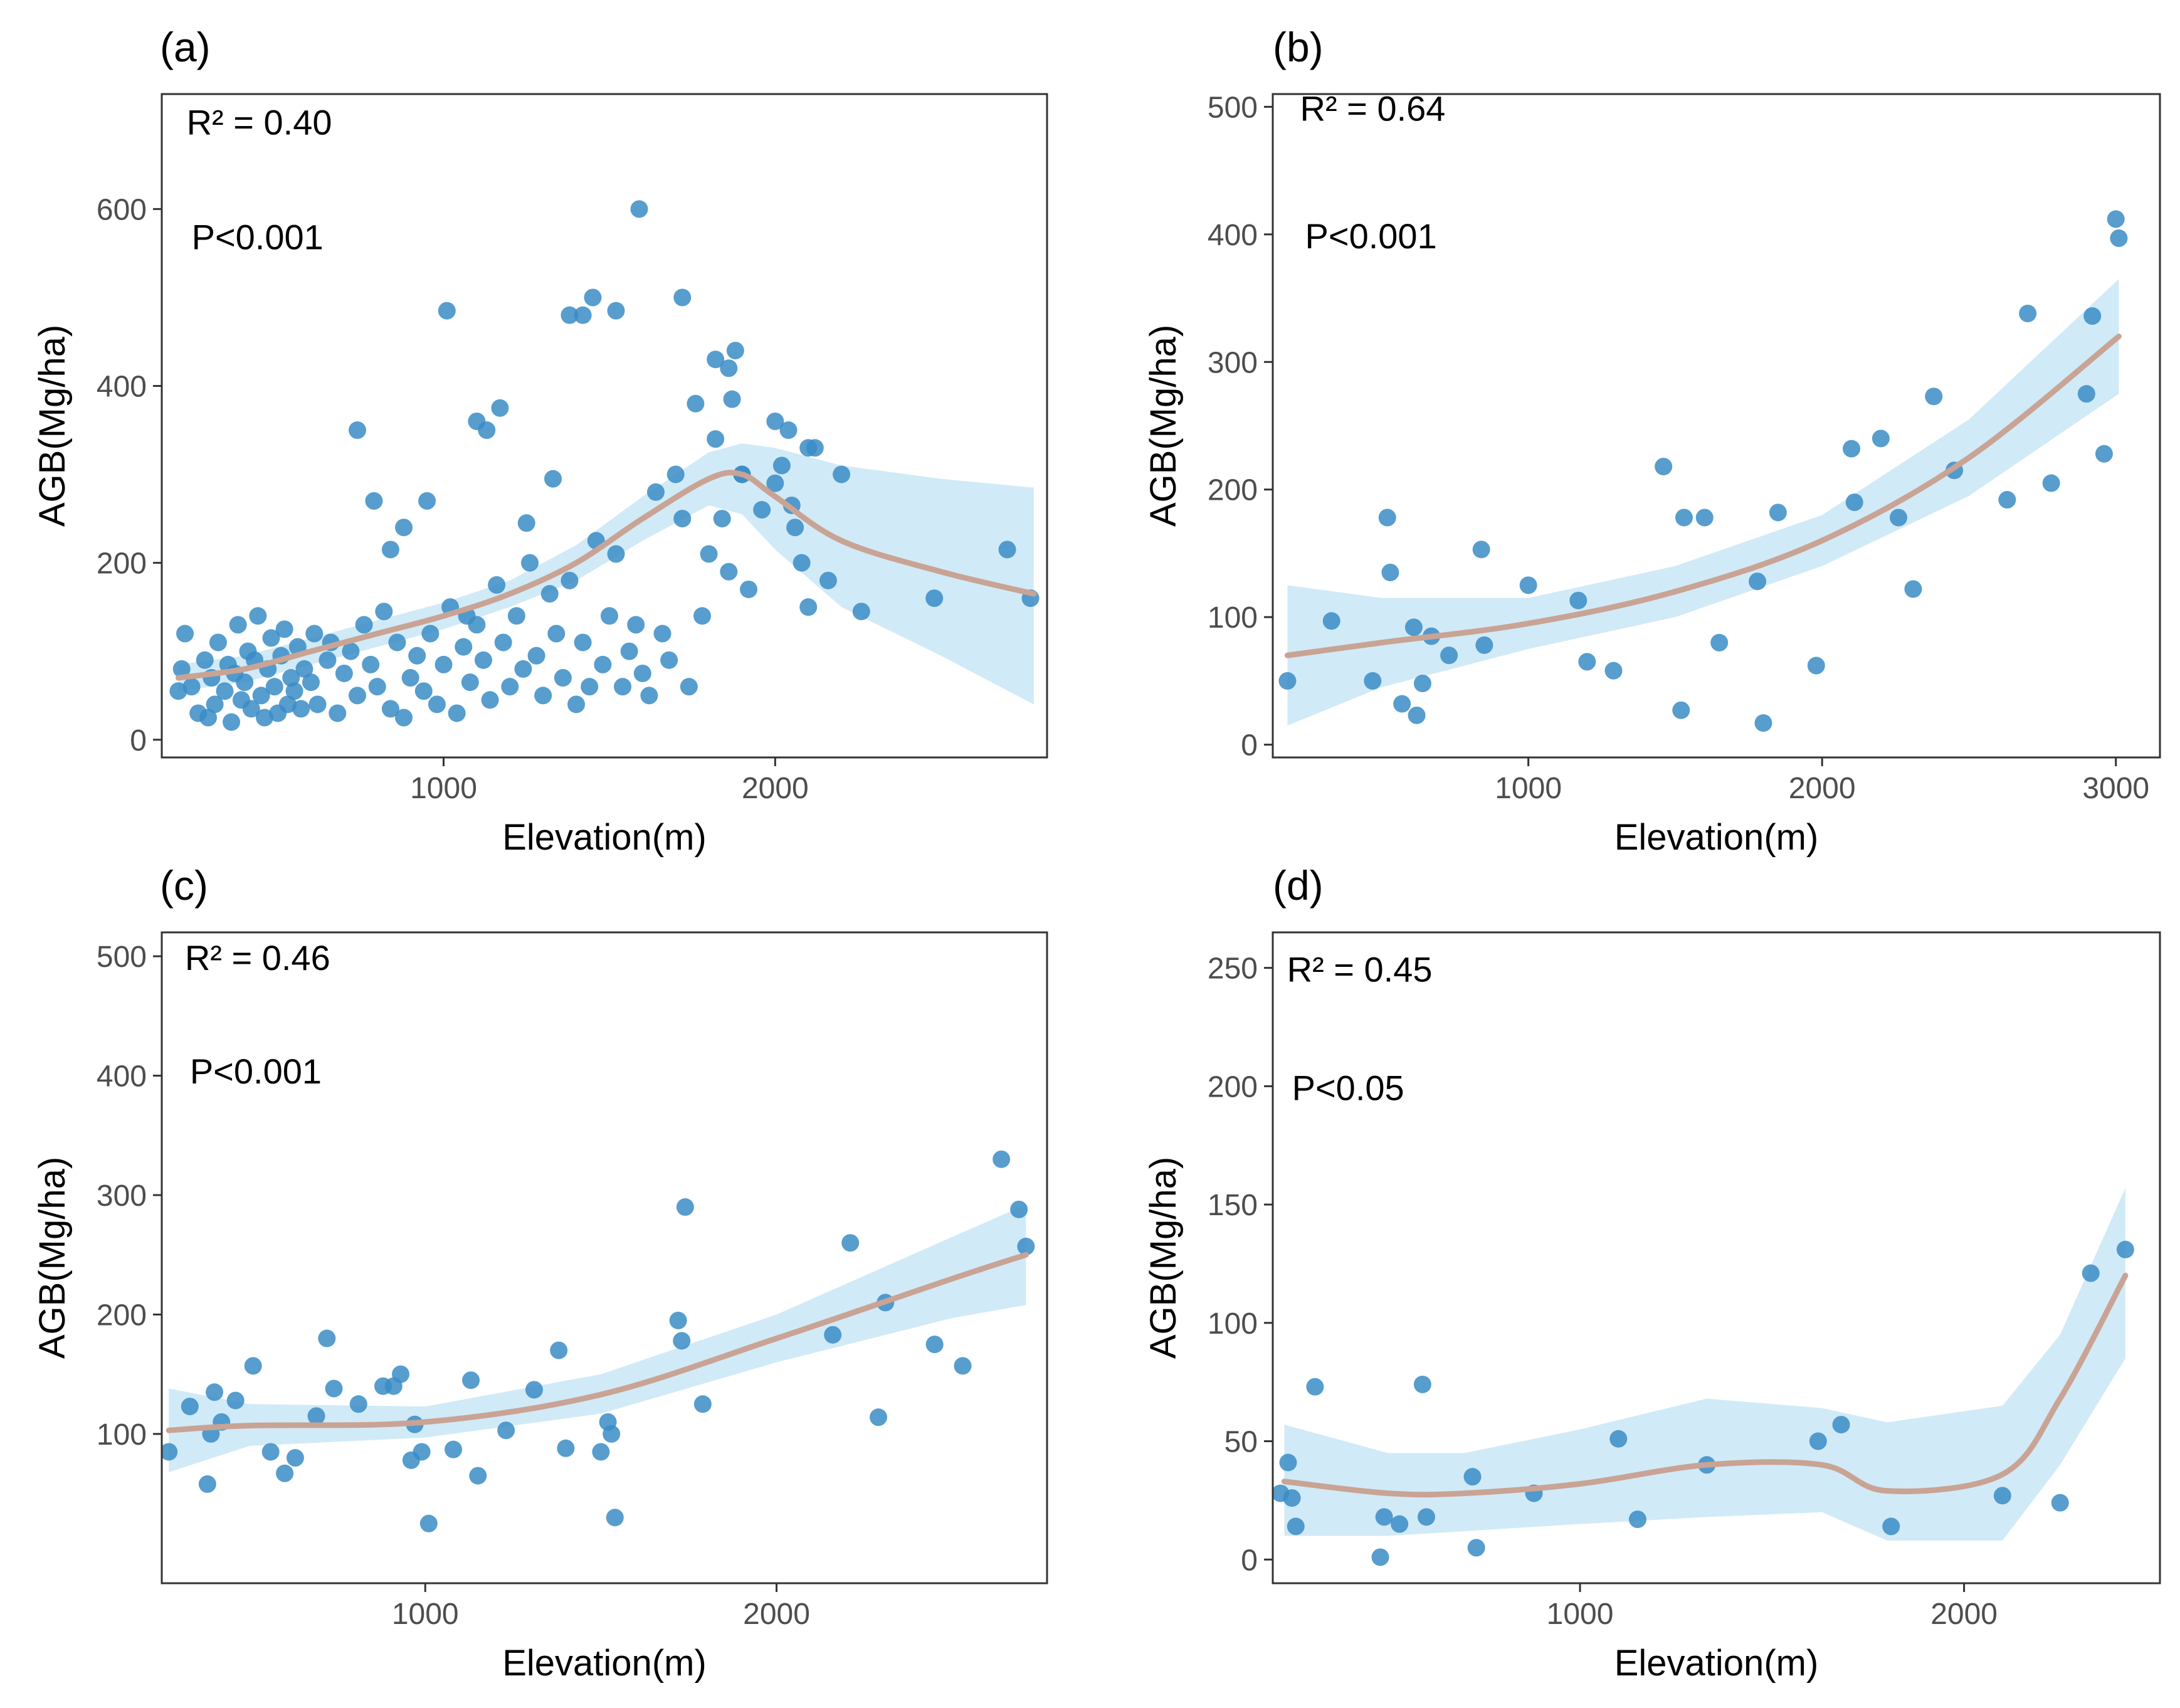 The width and height of the screenshot is (2180, 1708). I want to click on y-tick-label: 600, so click(122, 209).